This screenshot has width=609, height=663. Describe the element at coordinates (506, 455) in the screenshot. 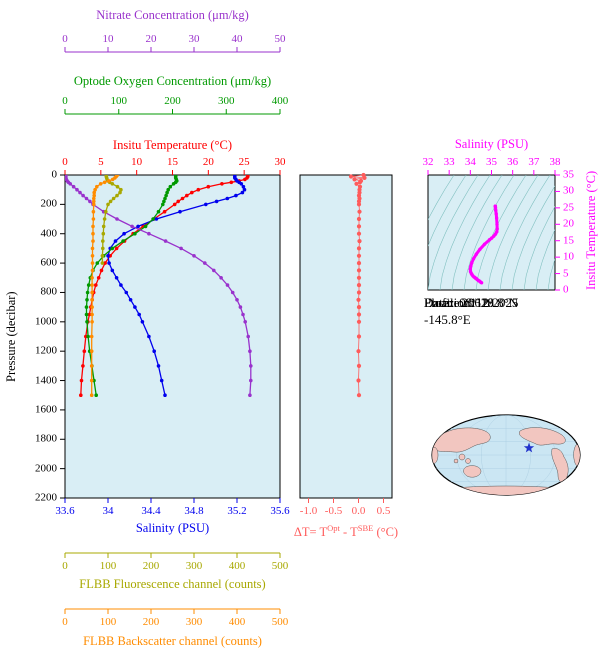

I see `world-map` at that location.